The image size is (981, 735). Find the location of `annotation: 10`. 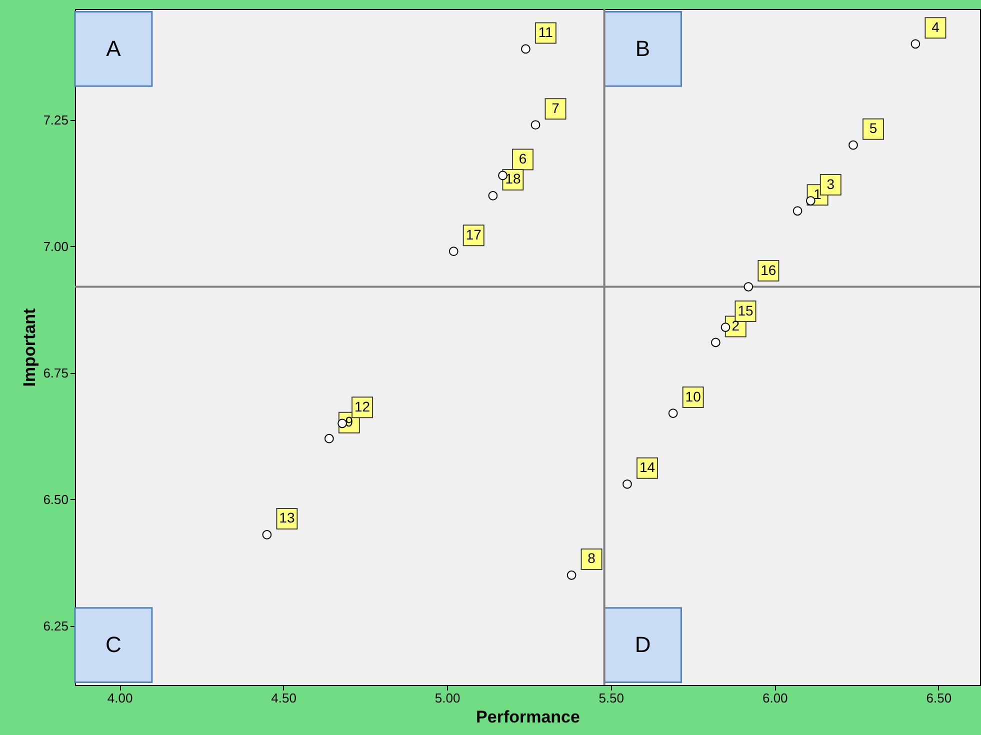

annotation: 10 is located at coordinates (693, 396).